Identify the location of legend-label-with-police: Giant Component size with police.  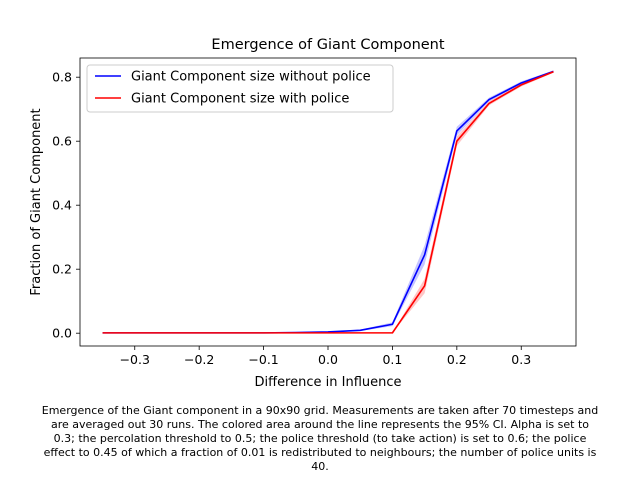
(240, 99).